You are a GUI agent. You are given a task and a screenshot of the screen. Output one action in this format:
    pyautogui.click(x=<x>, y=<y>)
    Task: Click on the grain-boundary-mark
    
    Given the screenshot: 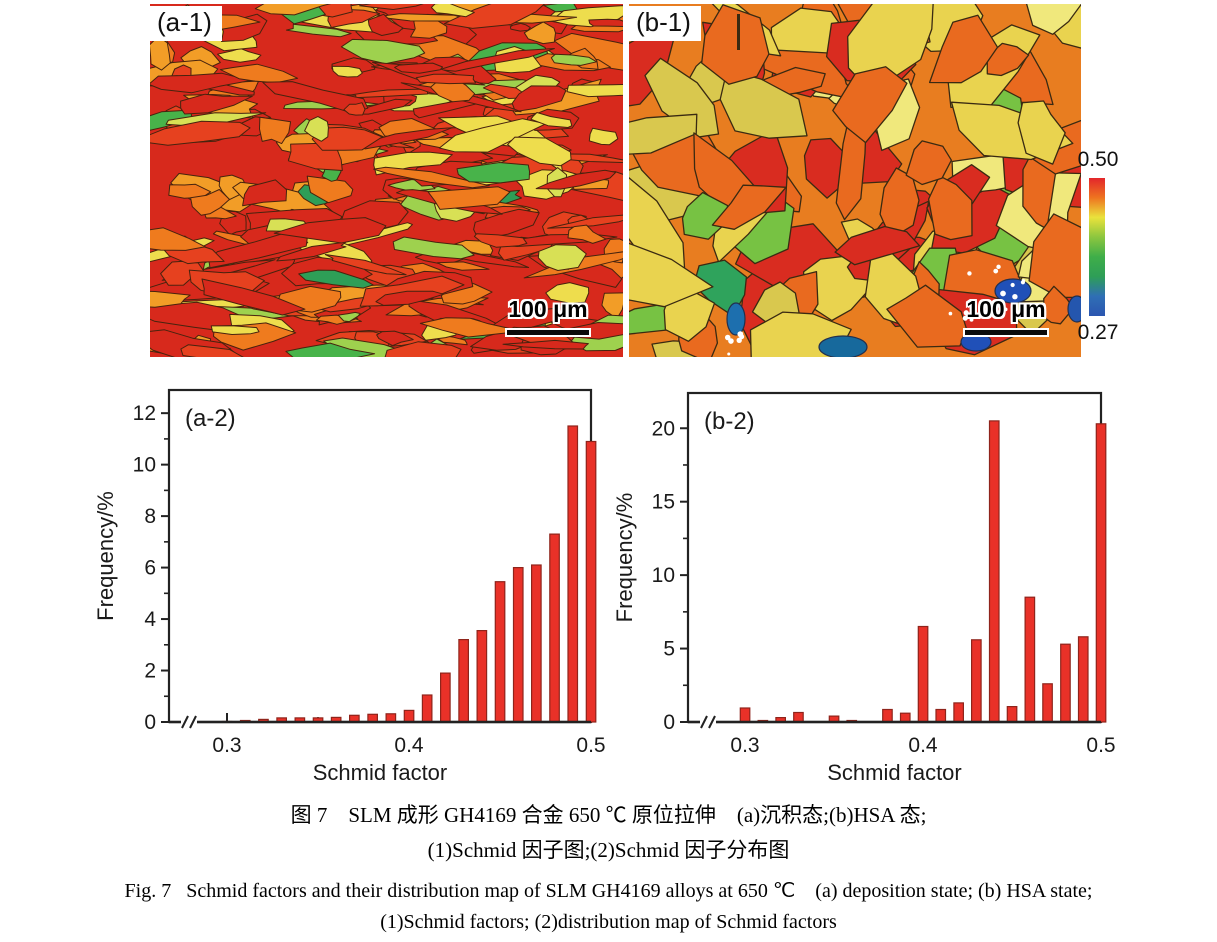 What is the action you would take?
    pyautogui.click(x=738, y=32)
    